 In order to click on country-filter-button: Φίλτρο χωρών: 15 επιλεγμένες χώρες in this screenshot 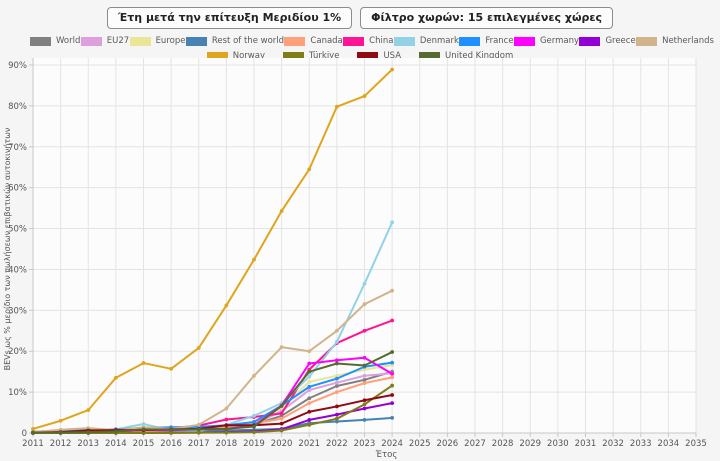, I will do `click(487, 18)`.